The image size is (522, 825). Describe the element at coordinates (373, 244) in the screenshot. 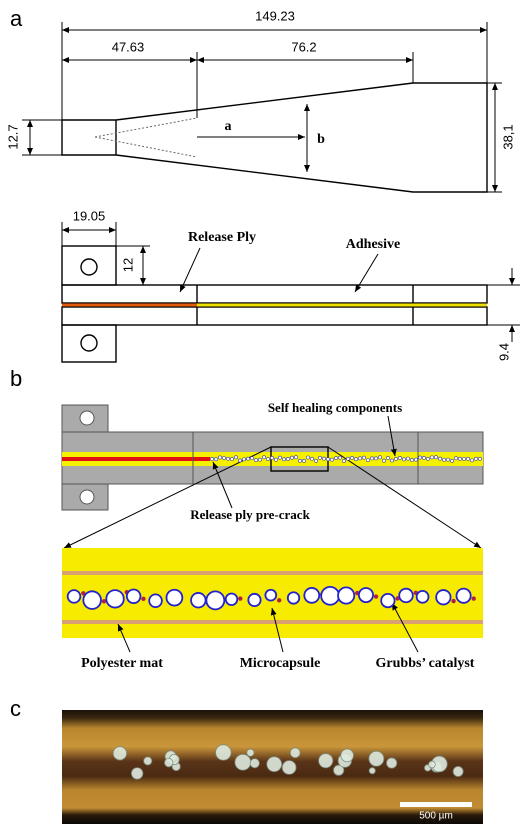

I see `callout: Adhesive` at that location.